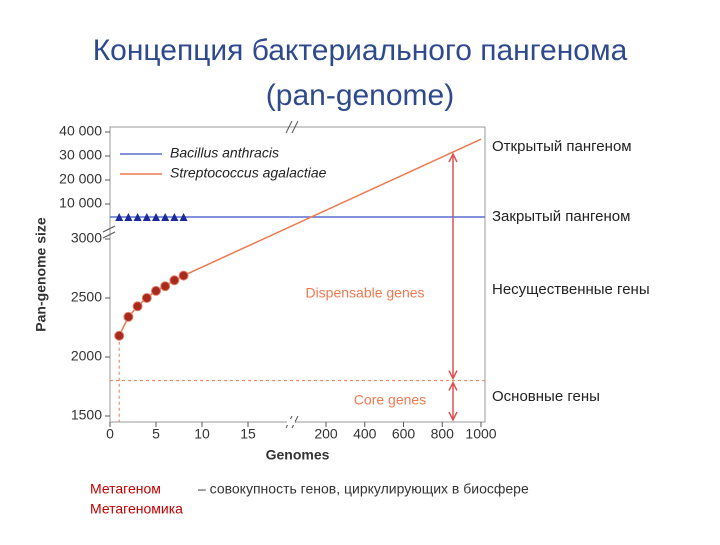  What do you see at coordinates (360, 95) in the screenshot?
I see `title: (pan-genome)` at bounding box center [360, 95].